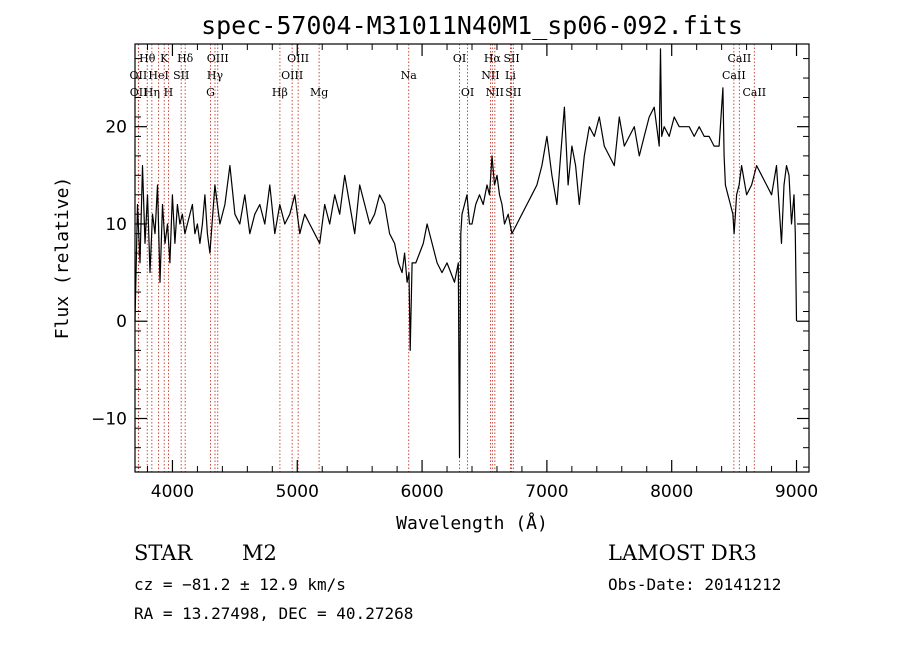 This screenshot has height=649, width=900. I want to click on x-tick-label-1: 5000, so click(297, 492).